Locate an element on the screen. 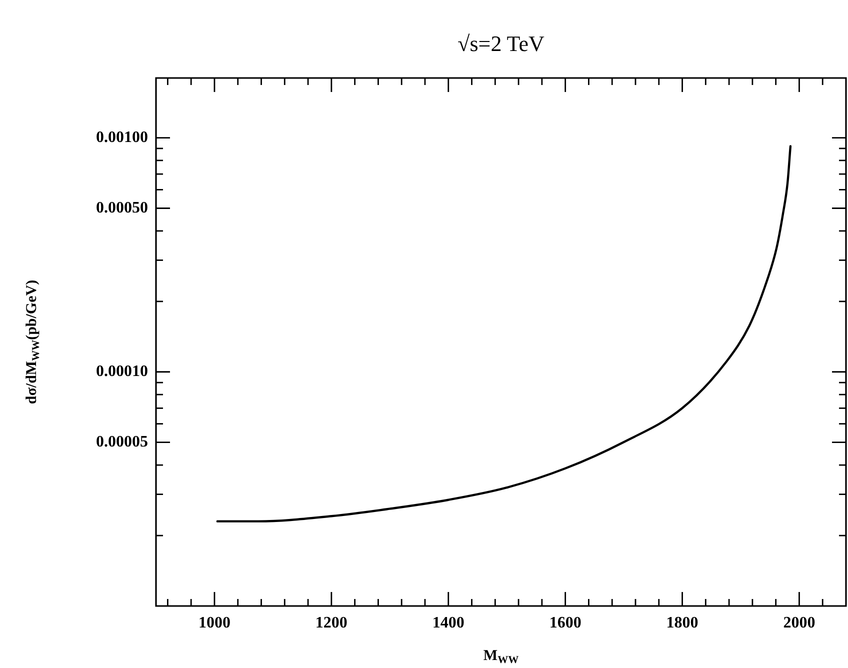 Image resolution: width=848 pixels, height=668 pixels. y-tick-label: 0.00010 is located at coordinates (122, 371).